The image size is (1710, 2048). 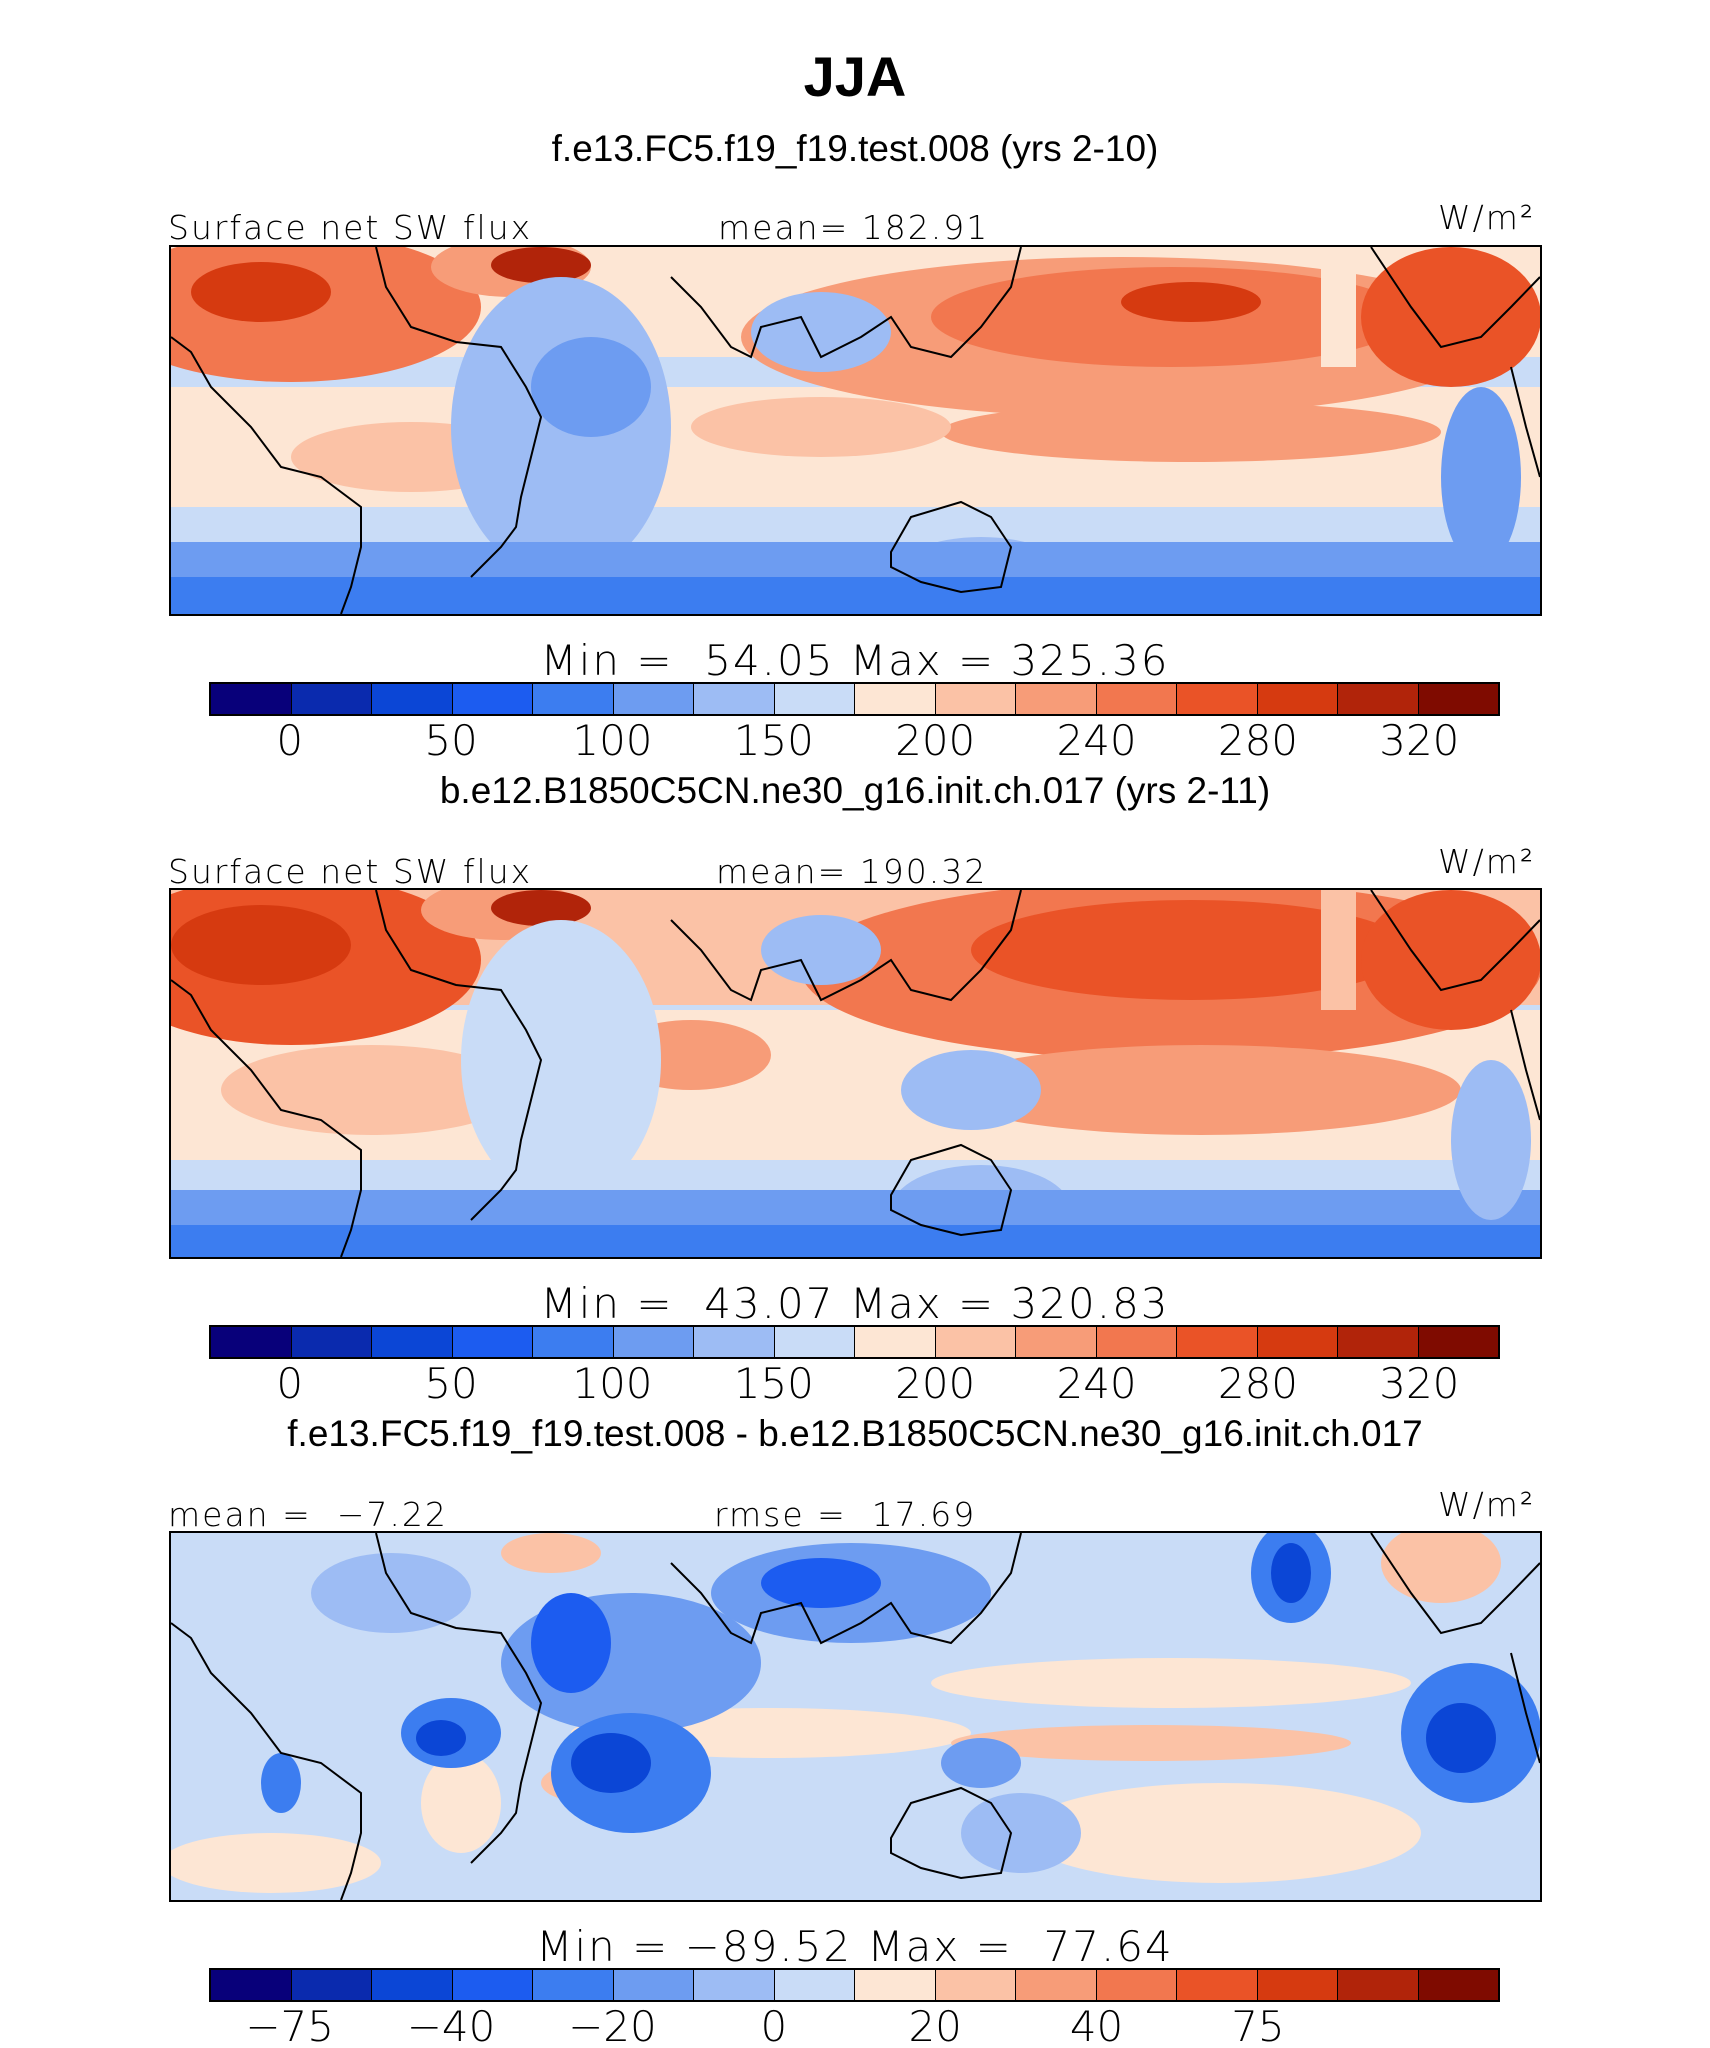 I want to click on colorbar-tick-label: 20, so click(x=935, y=2025).